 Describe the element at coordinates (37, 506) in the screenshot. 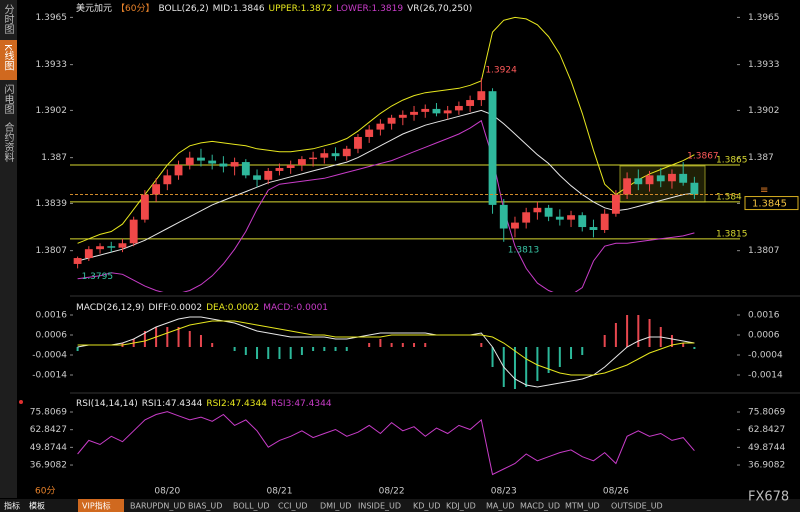

I see `tab: 模板` at that location.